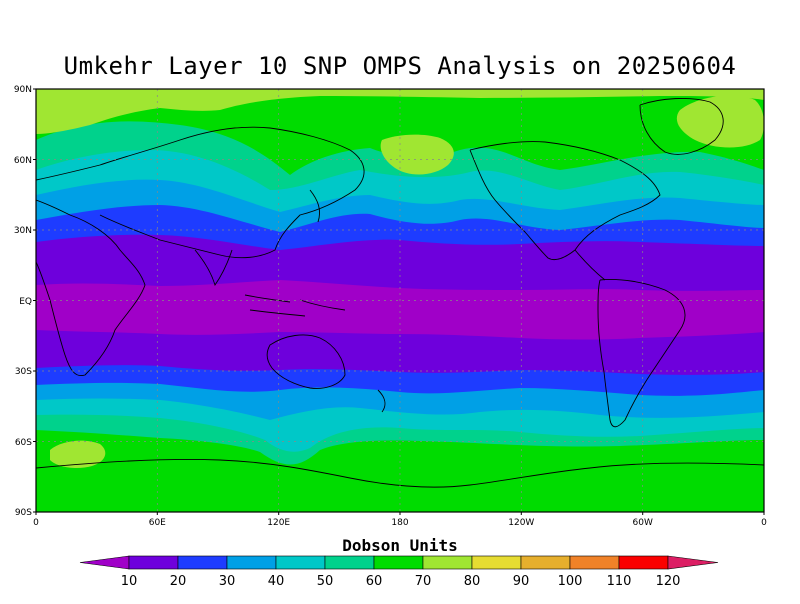 This screenshot has width=800, height=604. Describe the element at coordinates (619, 581) in the screenshot. I see `colorbar-label: 110` at that location.